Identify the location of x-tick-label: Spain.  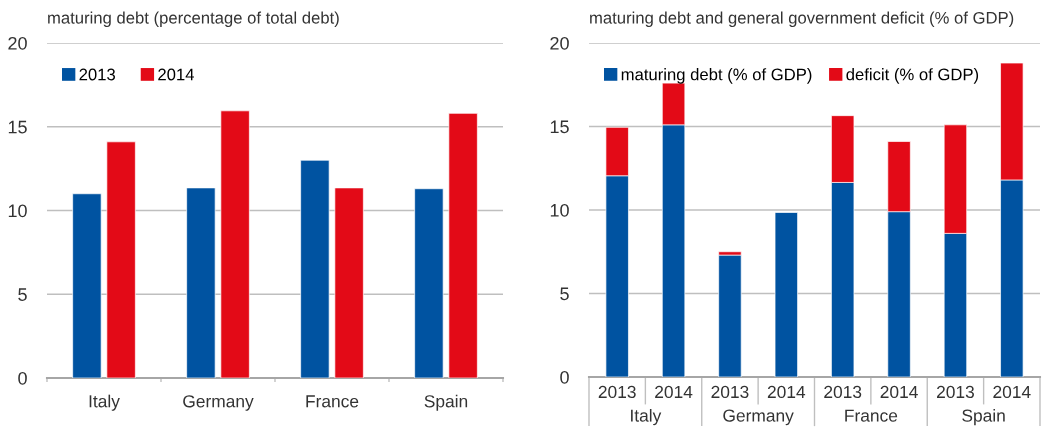
(446, 402).